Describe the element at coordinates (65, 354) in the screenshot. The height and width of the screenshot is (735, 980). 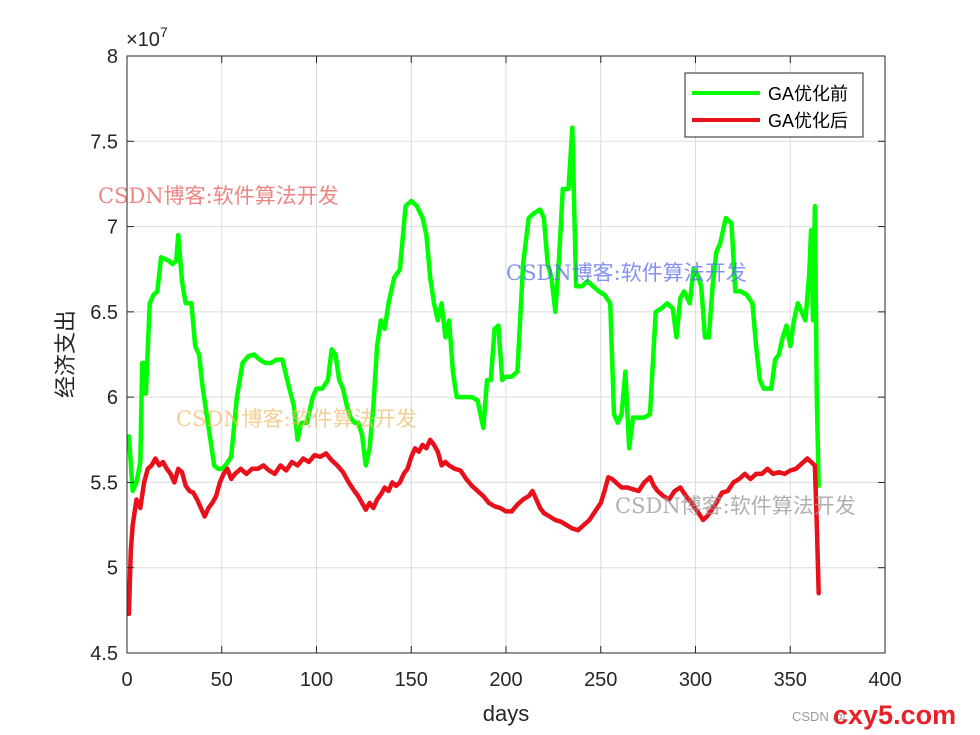
I see `y-axis-label: 经济支出` at that location.